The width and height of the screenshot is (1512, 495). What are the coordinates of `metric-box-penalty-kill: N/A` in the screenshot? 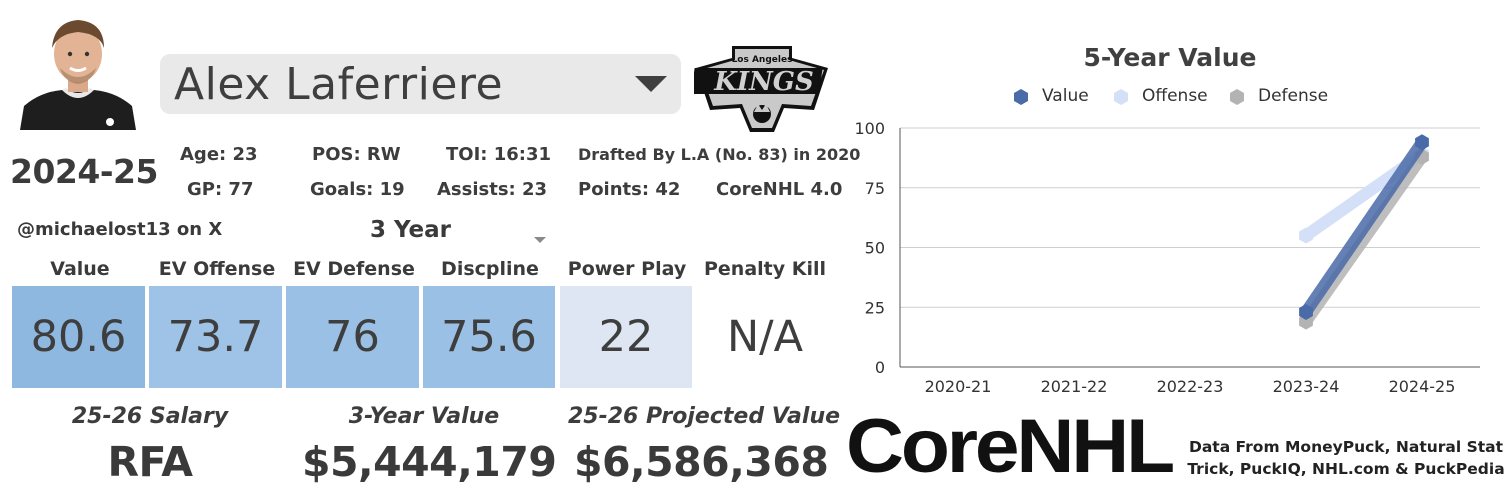 It's located at (765, 337).